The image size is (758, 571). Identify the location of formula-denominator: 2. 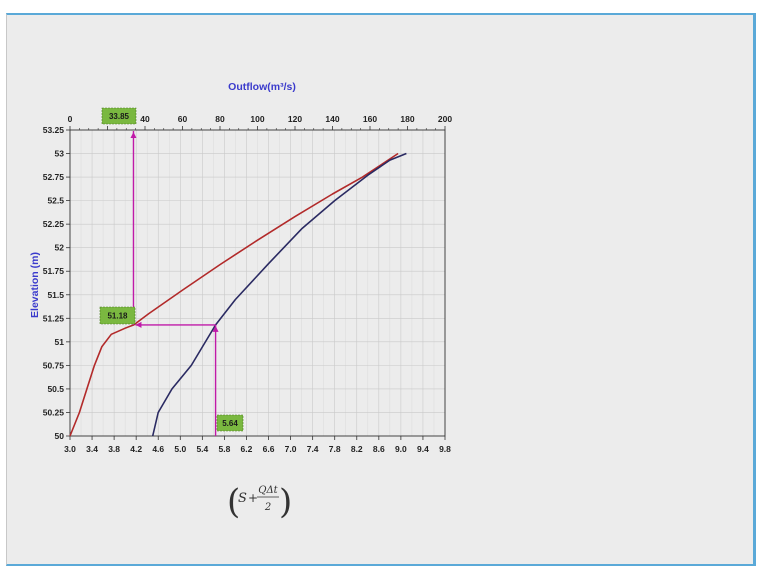
(267, 507).